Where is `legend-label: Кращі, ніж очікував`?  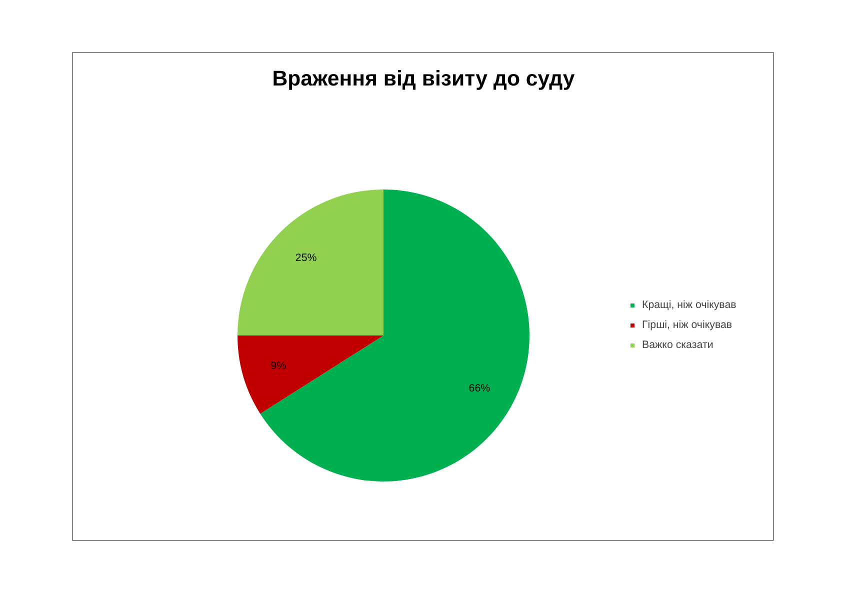
legend-label: Кращі, ніж очікував is located at coordinates (689, 305).